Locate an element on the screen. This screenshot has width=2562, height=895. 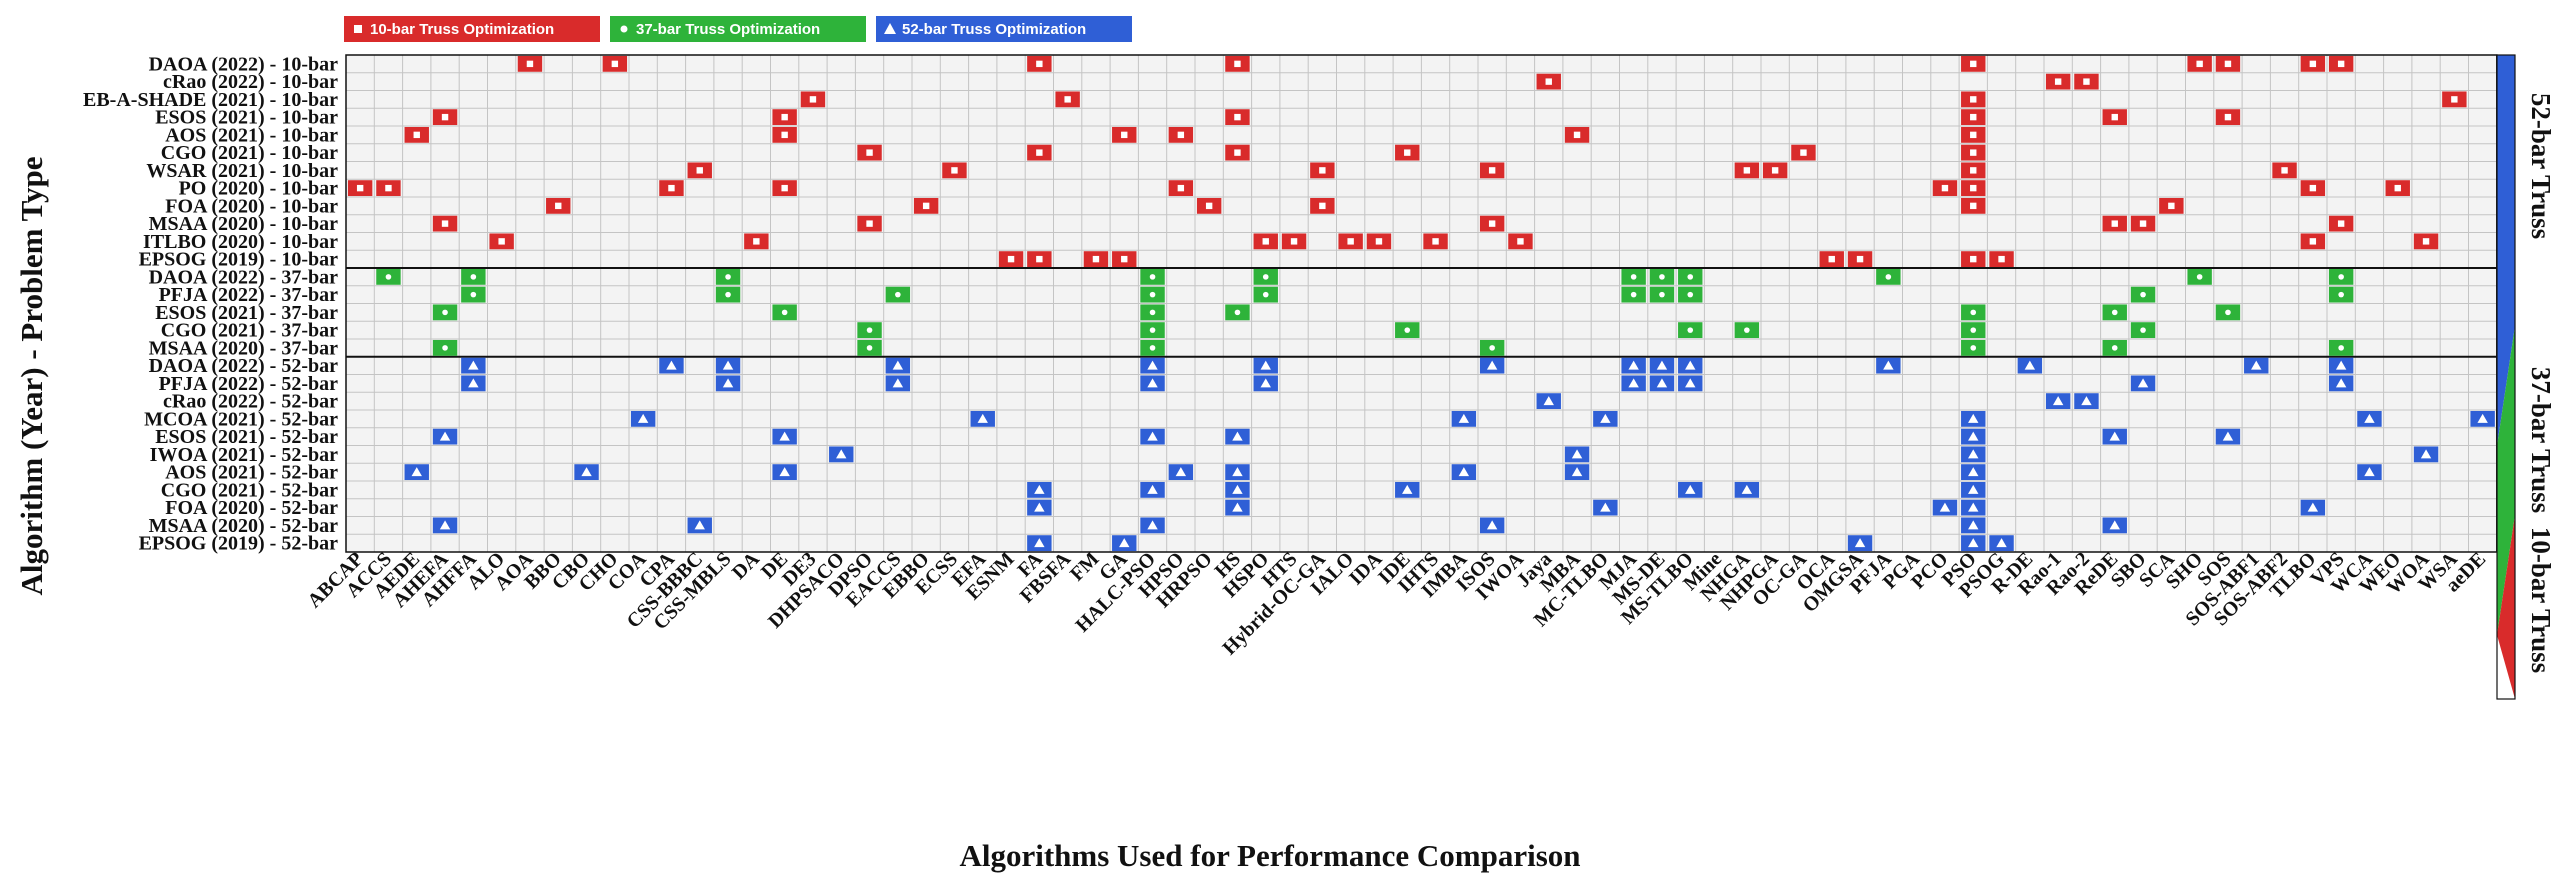
marker-10bar-bbo is located at coordinates (558, 205).